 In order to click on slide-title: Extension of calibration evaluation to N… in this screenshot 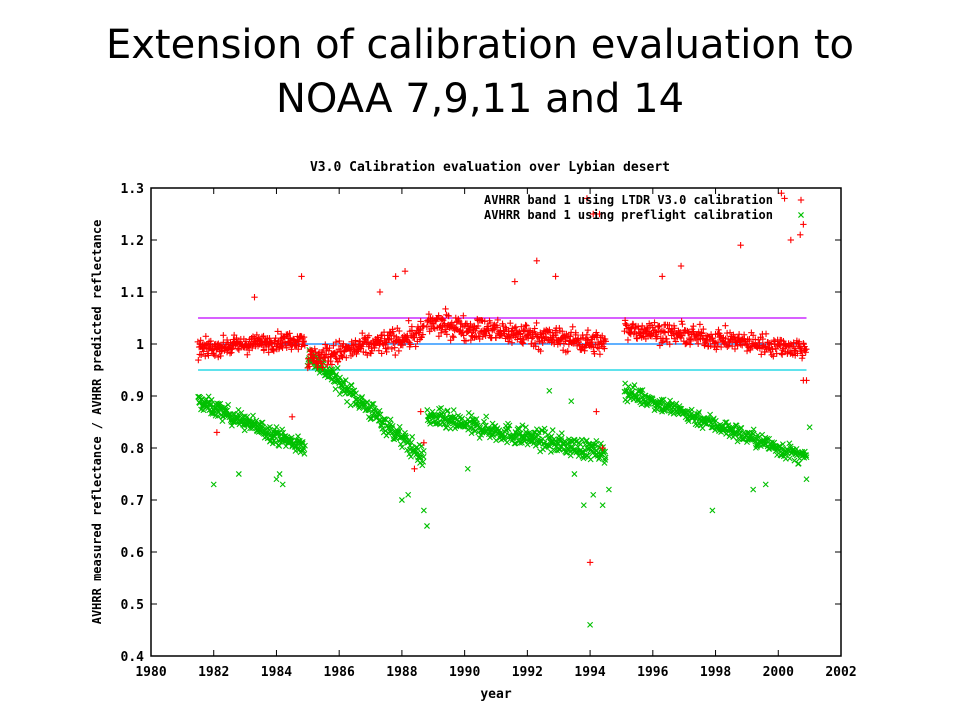, I will do `click(480, 72)`.